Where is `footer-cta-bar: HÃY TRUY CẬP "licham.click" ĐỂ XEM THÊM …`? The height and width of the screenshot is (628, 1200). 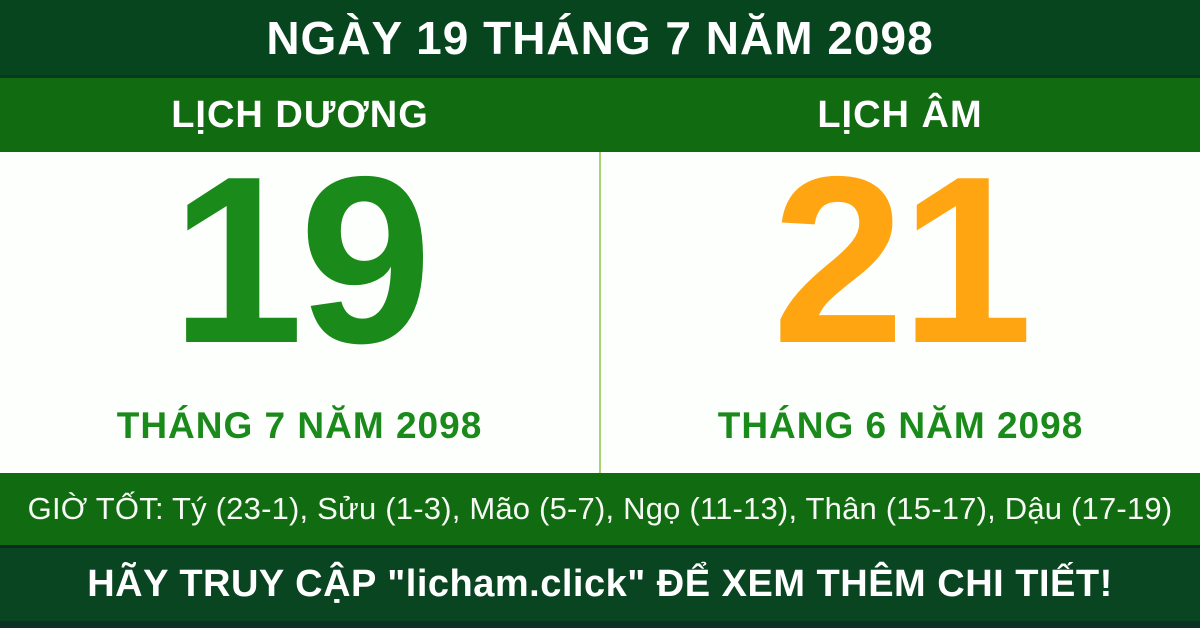
footer-cta-bar: HÃY TRUY CẬP "licham.click" ĐỂ XEM THÊM … is located at coordinates (600, 588).